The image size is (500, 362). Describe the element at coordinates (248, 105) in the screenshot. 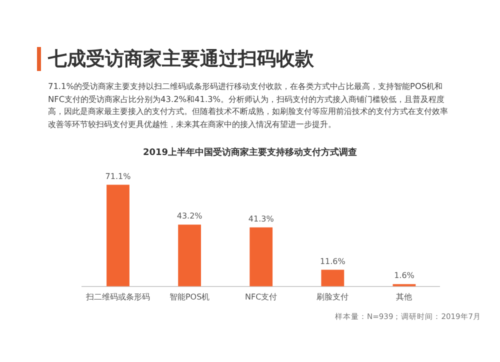

I see `text: 71.1%的受访商家主要支持以扫二维码或条形码进行移动支付收款，在各类方式中占比最高，支持智能POS机和NFC支付的受访商家占比分别为43.2%和41.3%。分析师认为，扫码支付的方式接入商铺门槛较低，且普及程度高，因此是商家最主要接入的支付方式。但随着技术不断成熟，如刷脸支付等应用前沿技术的支付方式在支付效率改善等环节较扫码支付更具优越性，未来其在商家中的接入情况有望进一步提升。` at that location.